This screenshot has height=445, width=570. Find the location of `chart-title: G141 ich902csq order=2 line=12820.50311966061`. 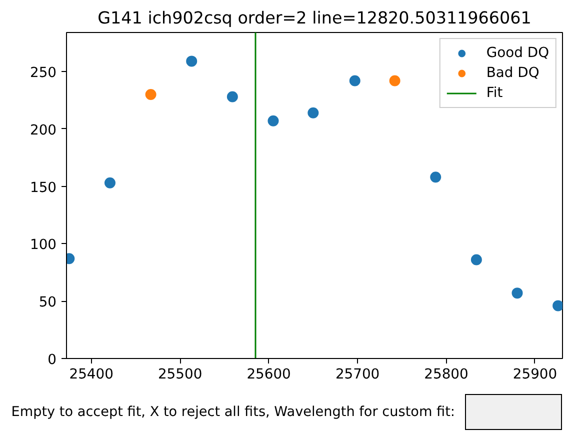

chart-title: G141 ich902csq order=2 line=12820.50311966061 is located at coordinates (315, 18).